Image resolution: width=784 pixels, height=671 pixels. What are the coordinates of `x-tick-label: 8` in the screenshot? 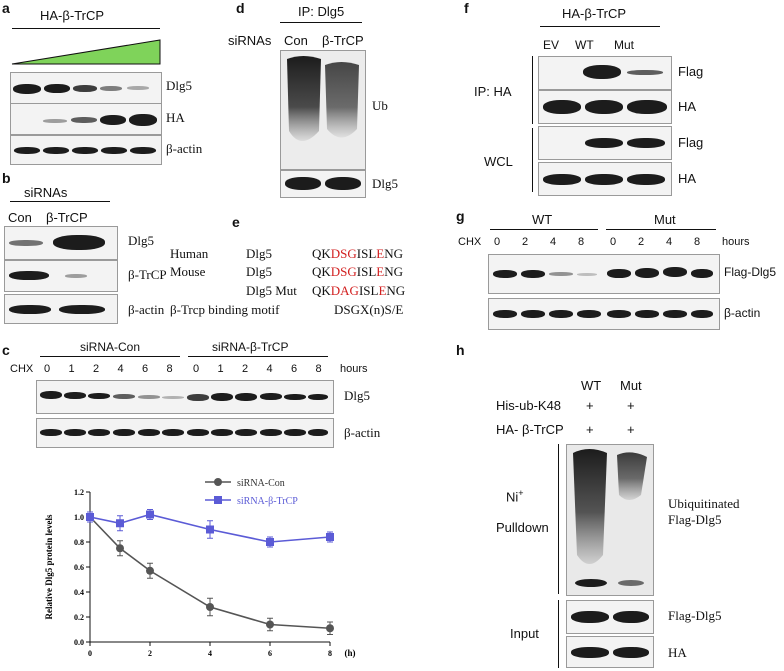 It's located at (330, 653).